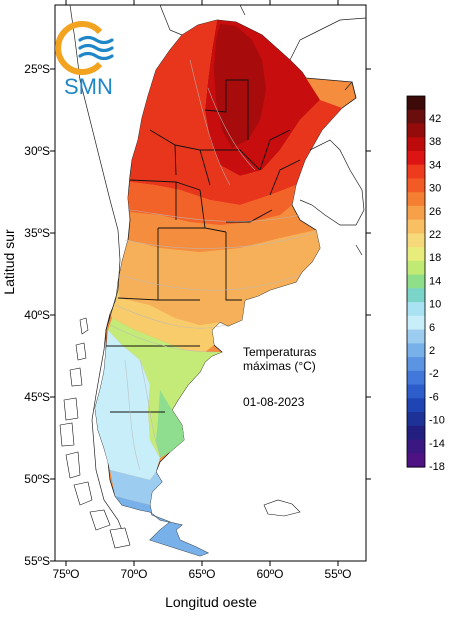  Describe the element at coordinates (434, 397) in the screenshot. I see `colorbar-label: -6` at that location.